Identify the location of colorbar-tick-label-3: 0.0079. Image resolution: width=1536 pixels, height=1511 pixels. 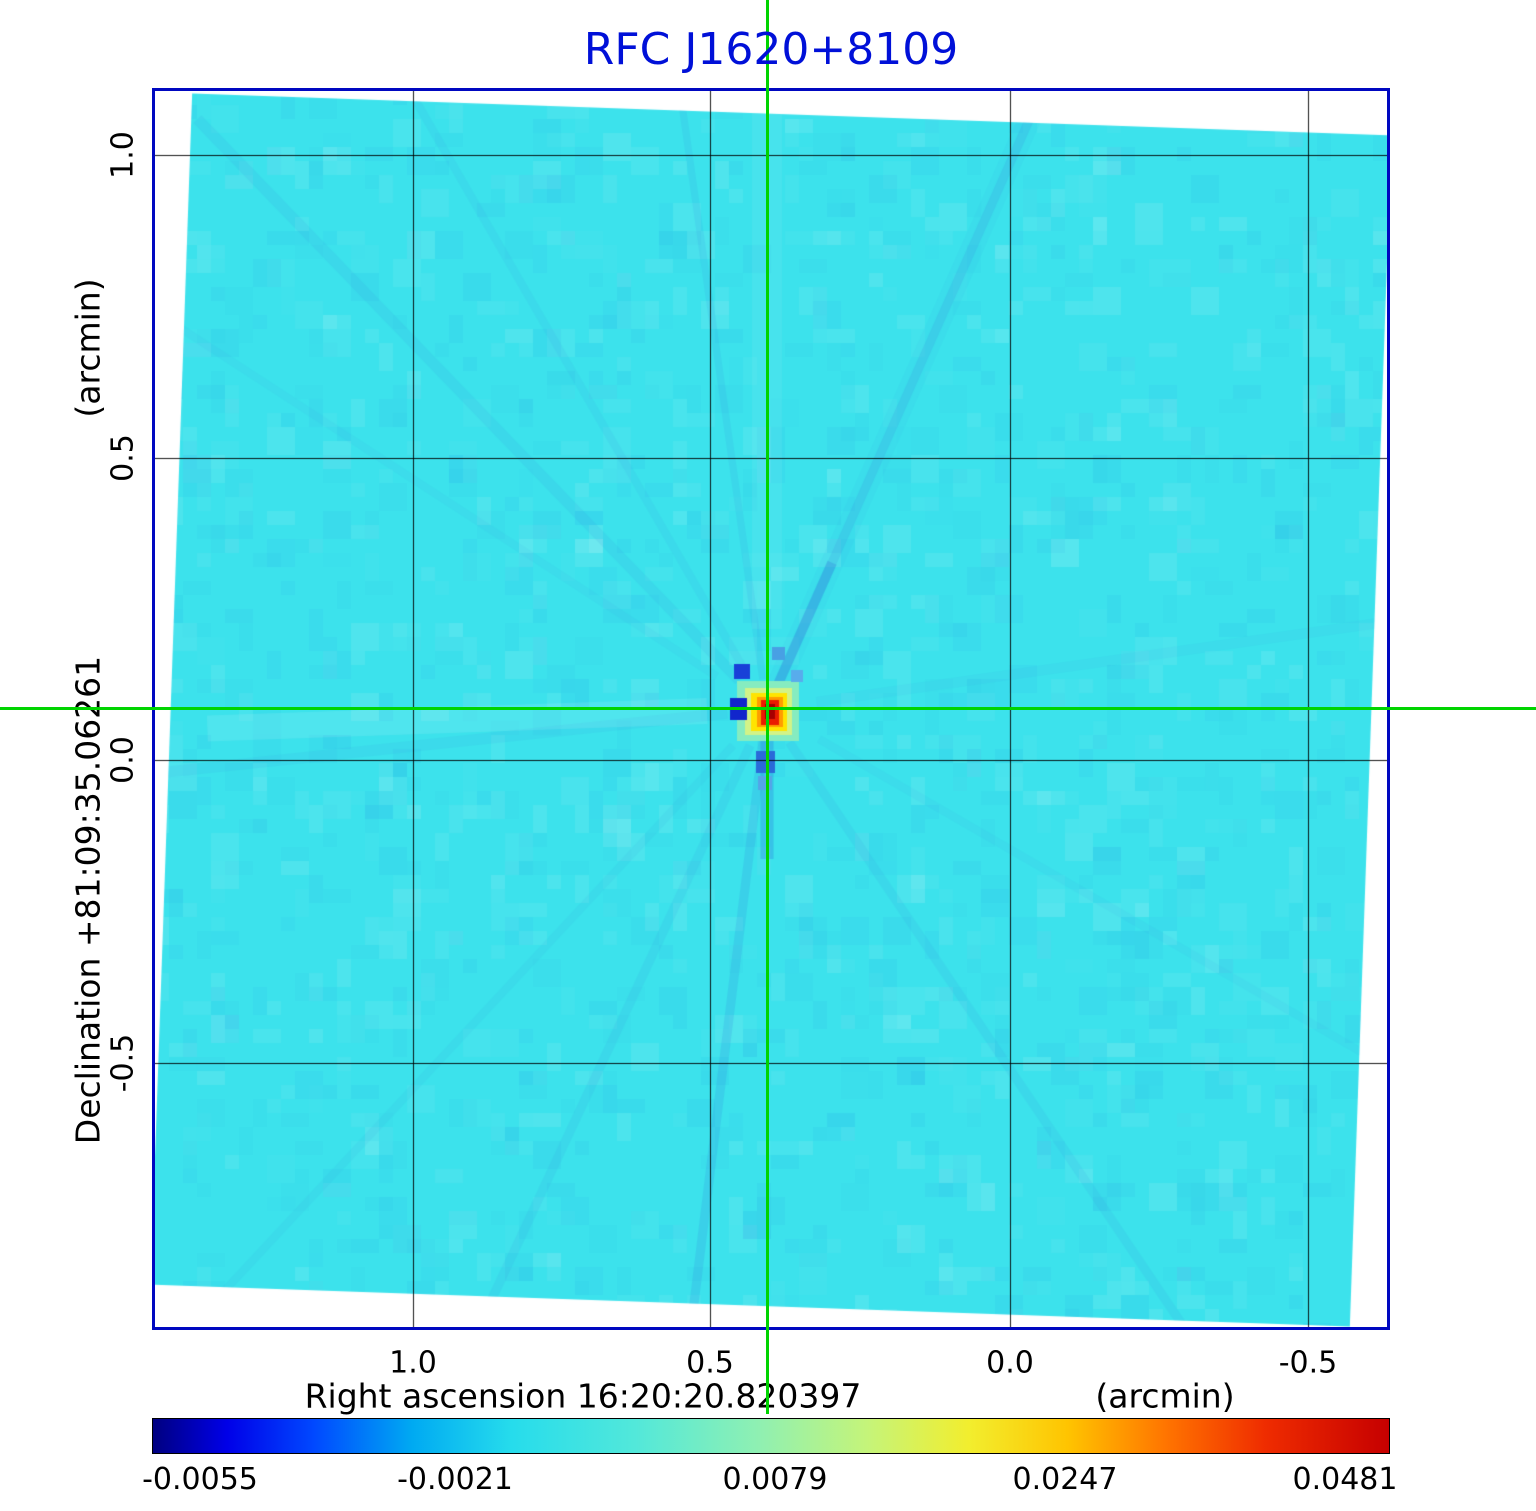
(775, 1479).